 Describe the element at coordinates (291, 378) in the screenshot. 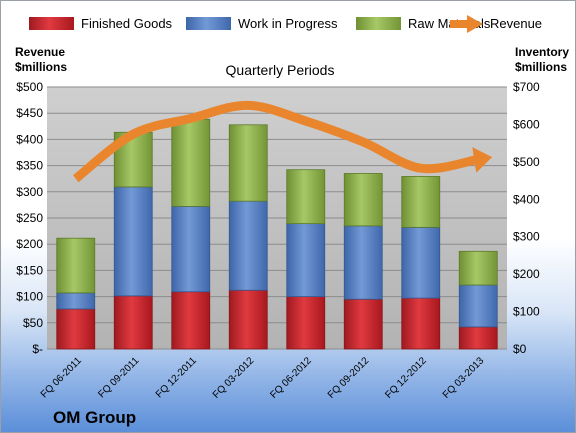

I see `x-tick-label: FQ 06-2012` at that location.